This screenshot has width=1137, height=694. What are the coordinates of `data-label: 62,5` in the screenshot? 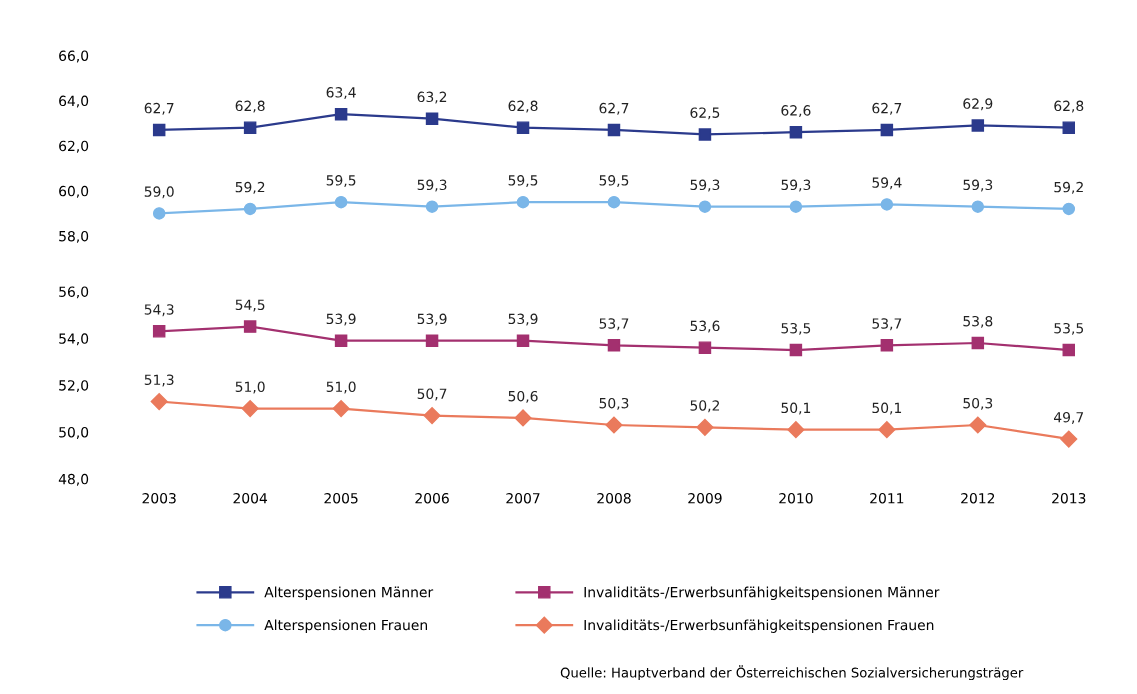 It's located at (705, 113).